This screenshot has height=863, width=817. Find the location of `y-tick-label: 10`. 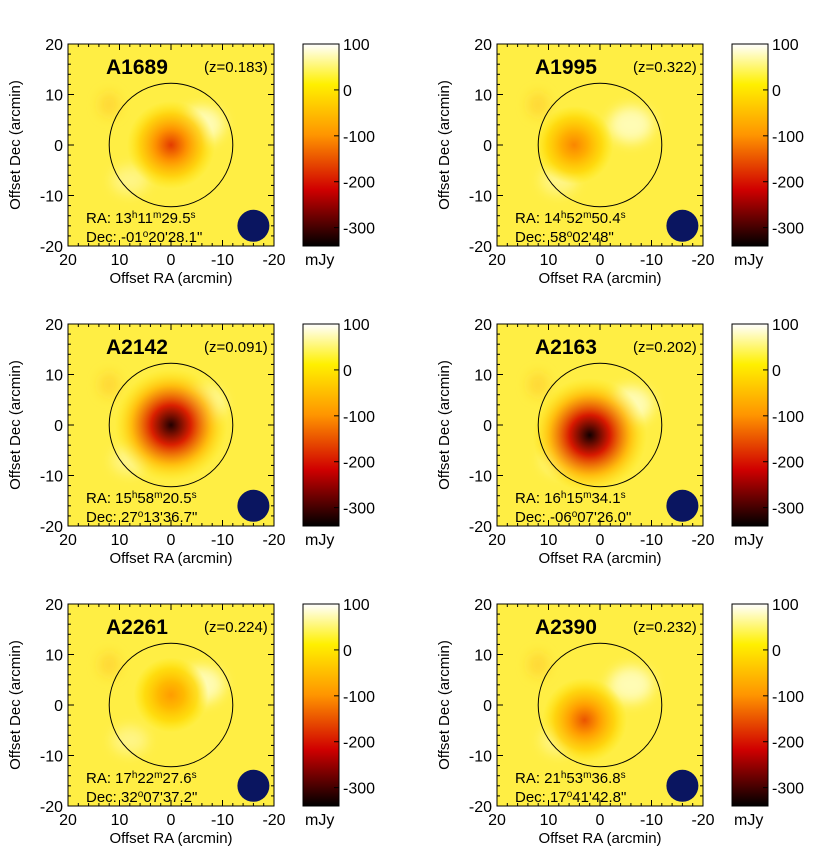

y-tick-label: 10 is located at coordinates (54, 96).